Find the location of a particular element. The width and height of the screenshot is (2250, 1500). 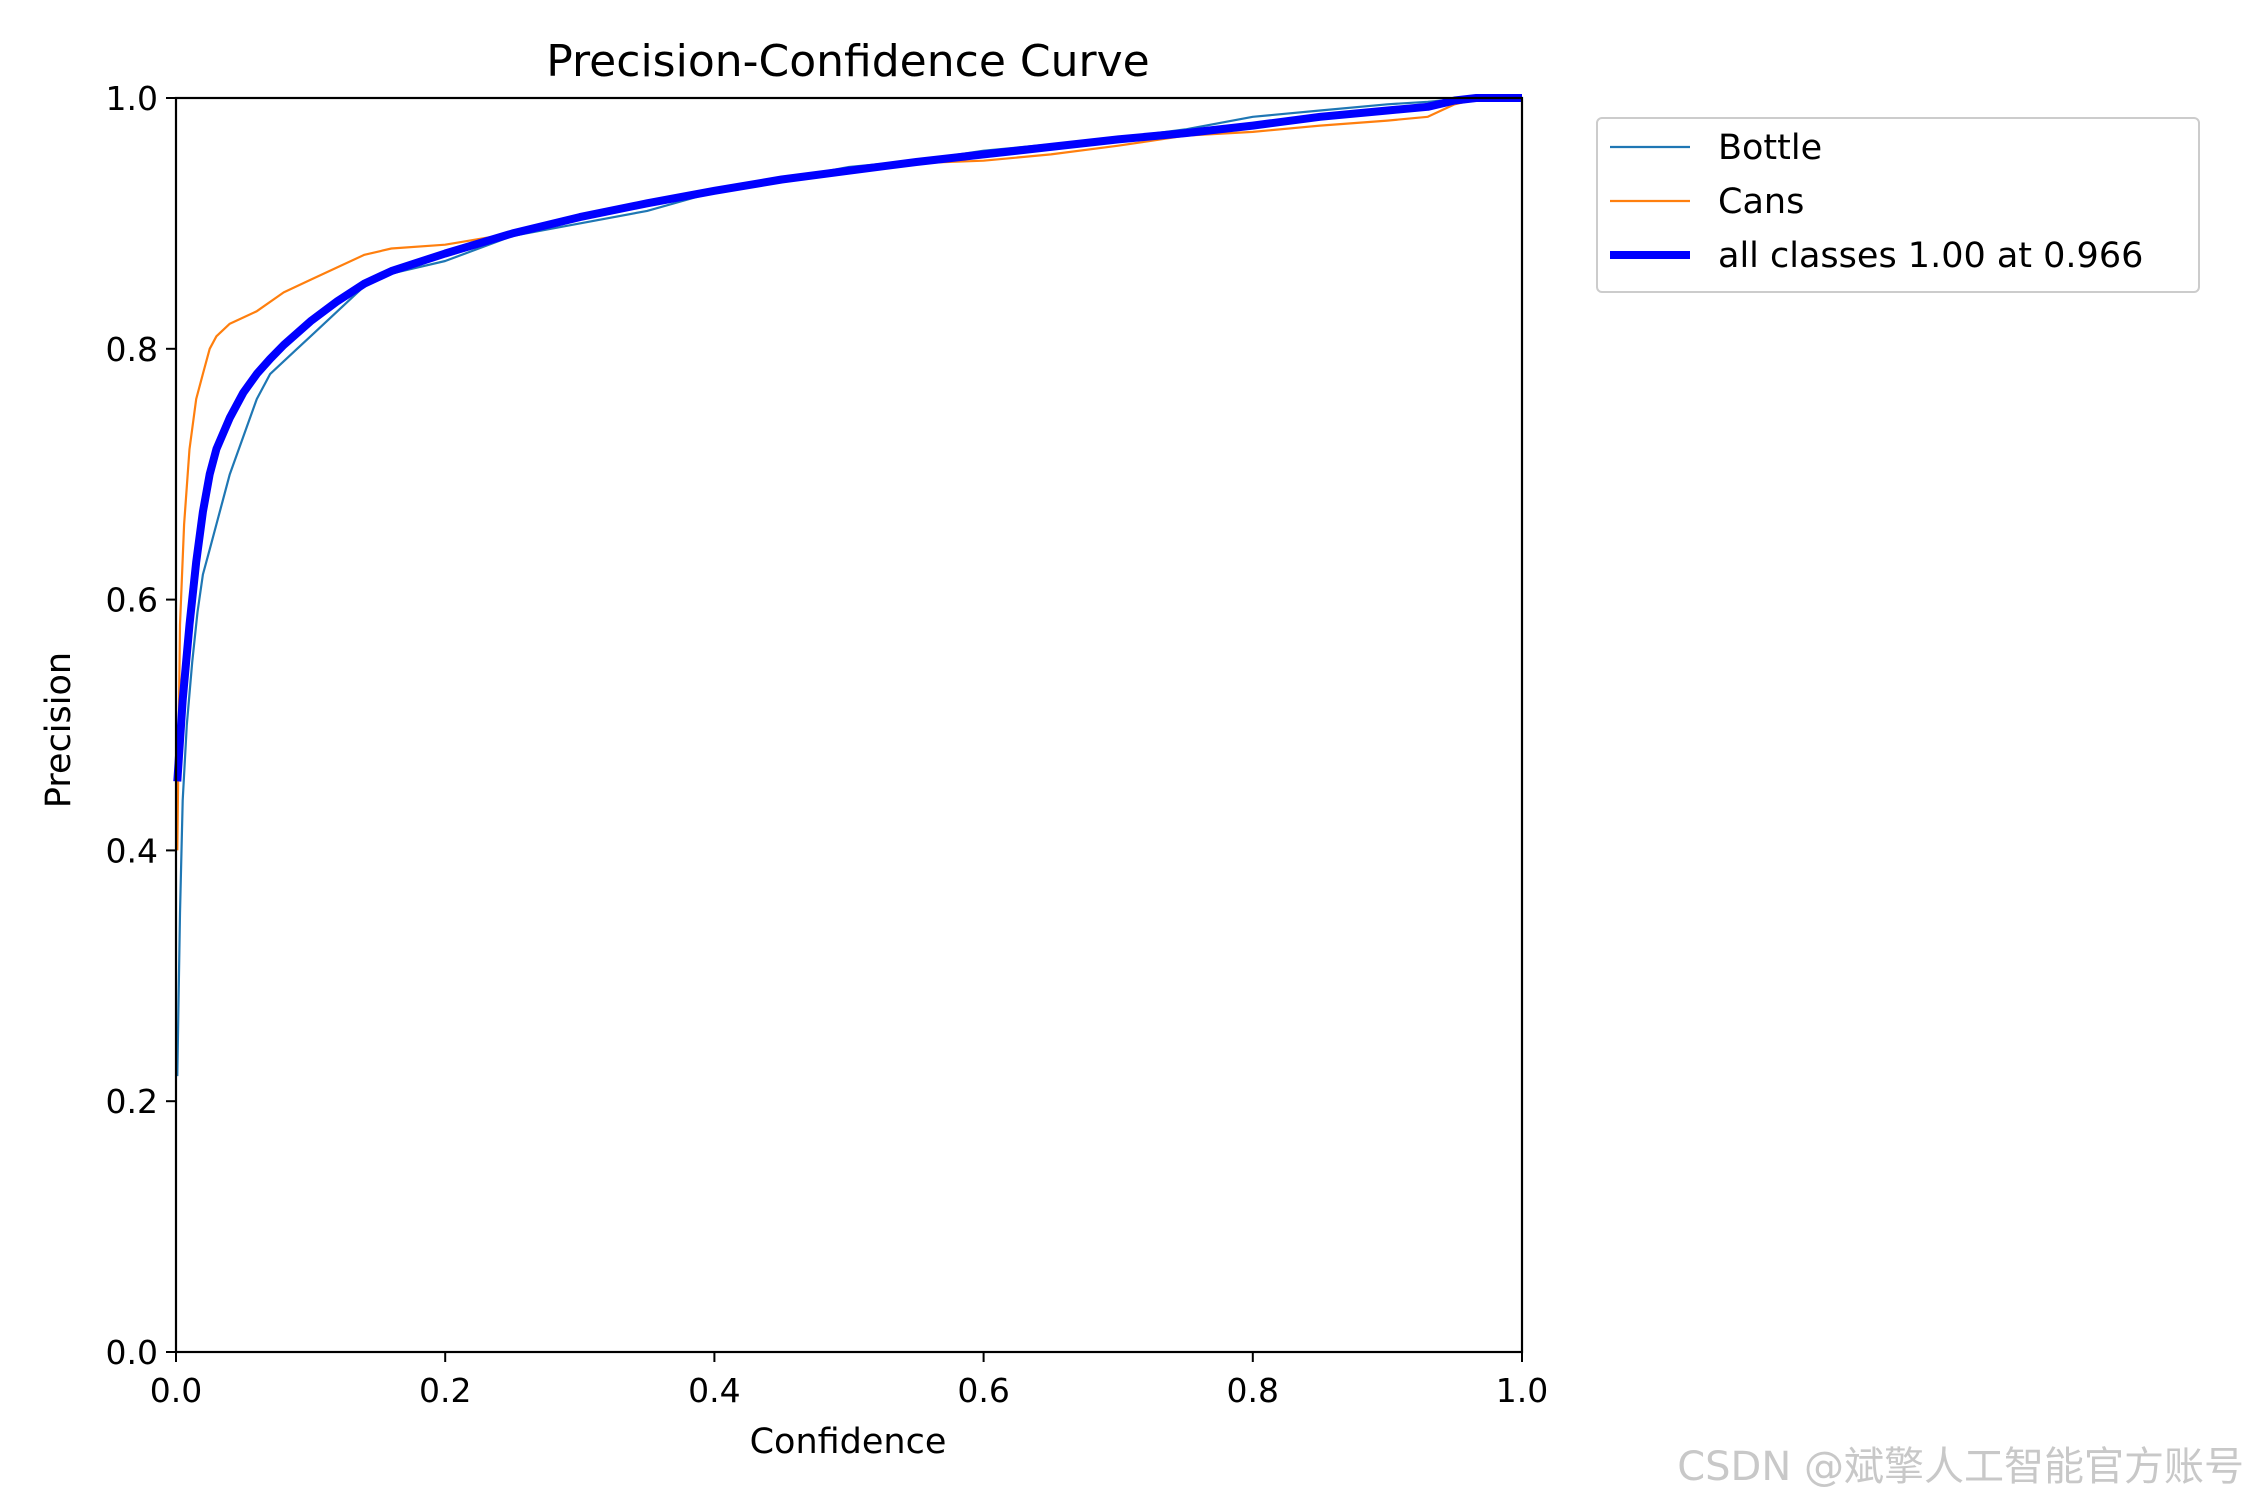

legend: Bottle Cans all classes 1.00 at 0.966 is located at coordinates (1898, 205).